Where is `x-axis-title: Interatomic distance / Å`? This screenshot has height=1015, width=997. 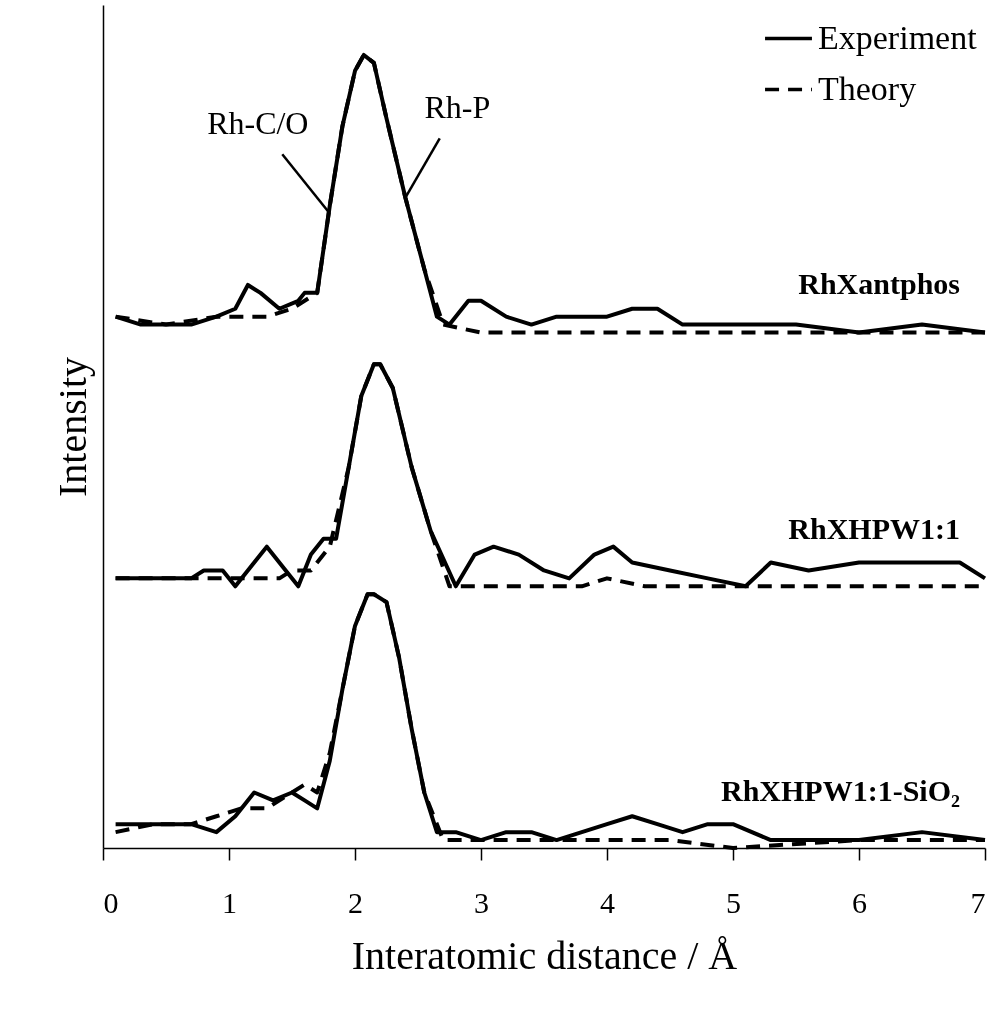
x-axis-title: Interatomic distance / Å is located at coordinates (544, 955).